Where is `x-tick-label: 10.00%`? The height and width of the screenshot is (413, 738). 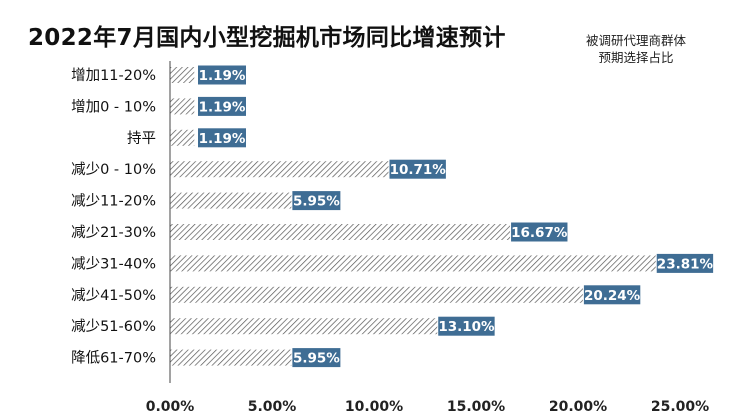 x-tick-label: 10.00% is located at coordinates (374, 406).